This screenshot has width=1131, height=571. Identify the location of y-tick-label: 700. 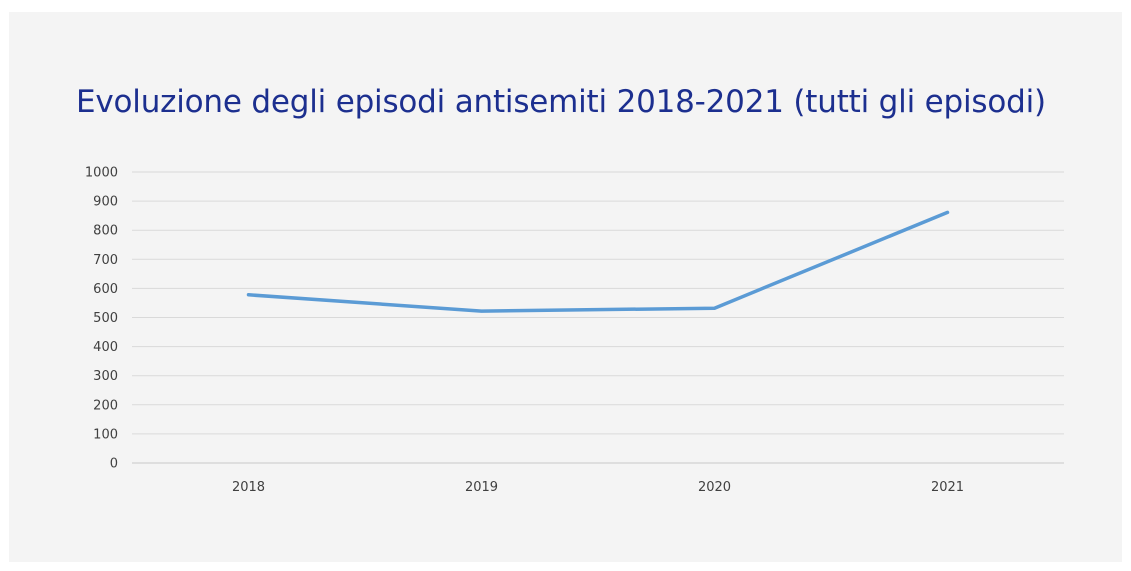
(105, 260).